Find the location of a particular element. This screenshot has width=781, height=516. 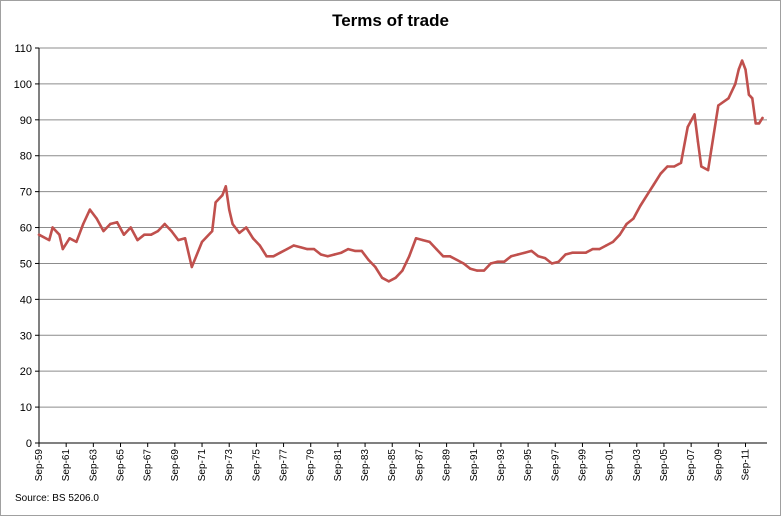

x-tick-label: Sep-63 is located at coordinates (93, 465).